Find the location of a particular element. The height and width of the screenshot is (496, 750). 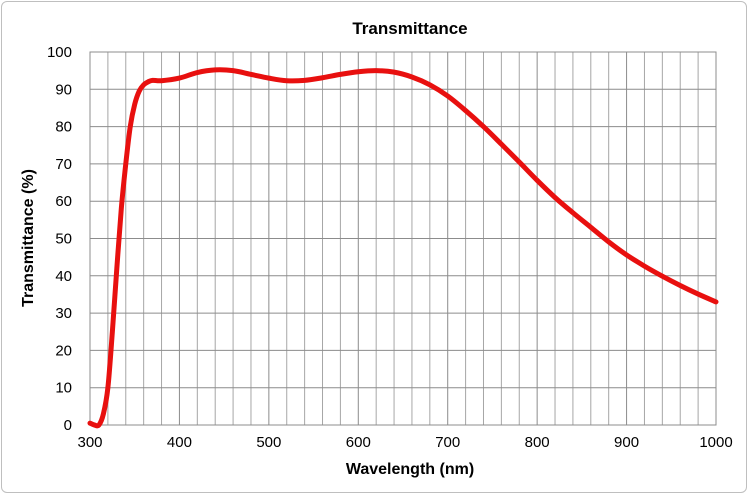

y-tick-label: 30 is located at coordinates (63, 313).